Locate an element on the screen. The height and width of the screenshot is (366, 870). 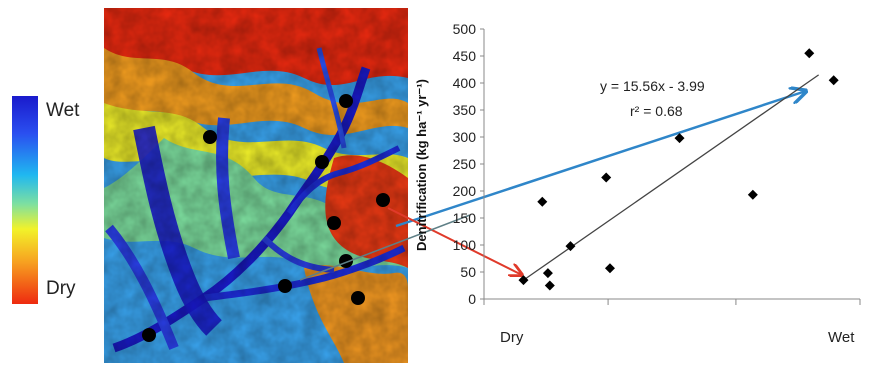
y-tick-labels: 0 50 100 150 200 250 300 350 400 450 500 is located at coordinates (465, 164).